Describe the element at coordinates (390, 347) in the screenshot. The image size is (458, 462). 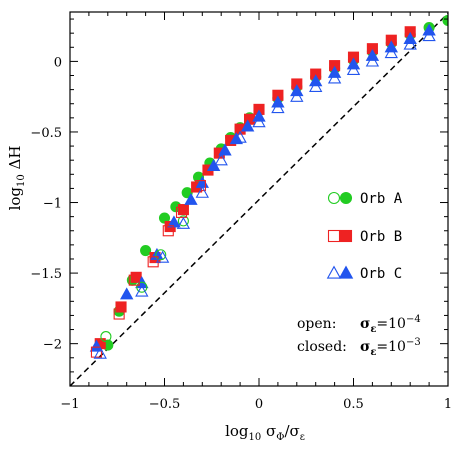
I see `note-closed-value: σε=10−3` at that location.